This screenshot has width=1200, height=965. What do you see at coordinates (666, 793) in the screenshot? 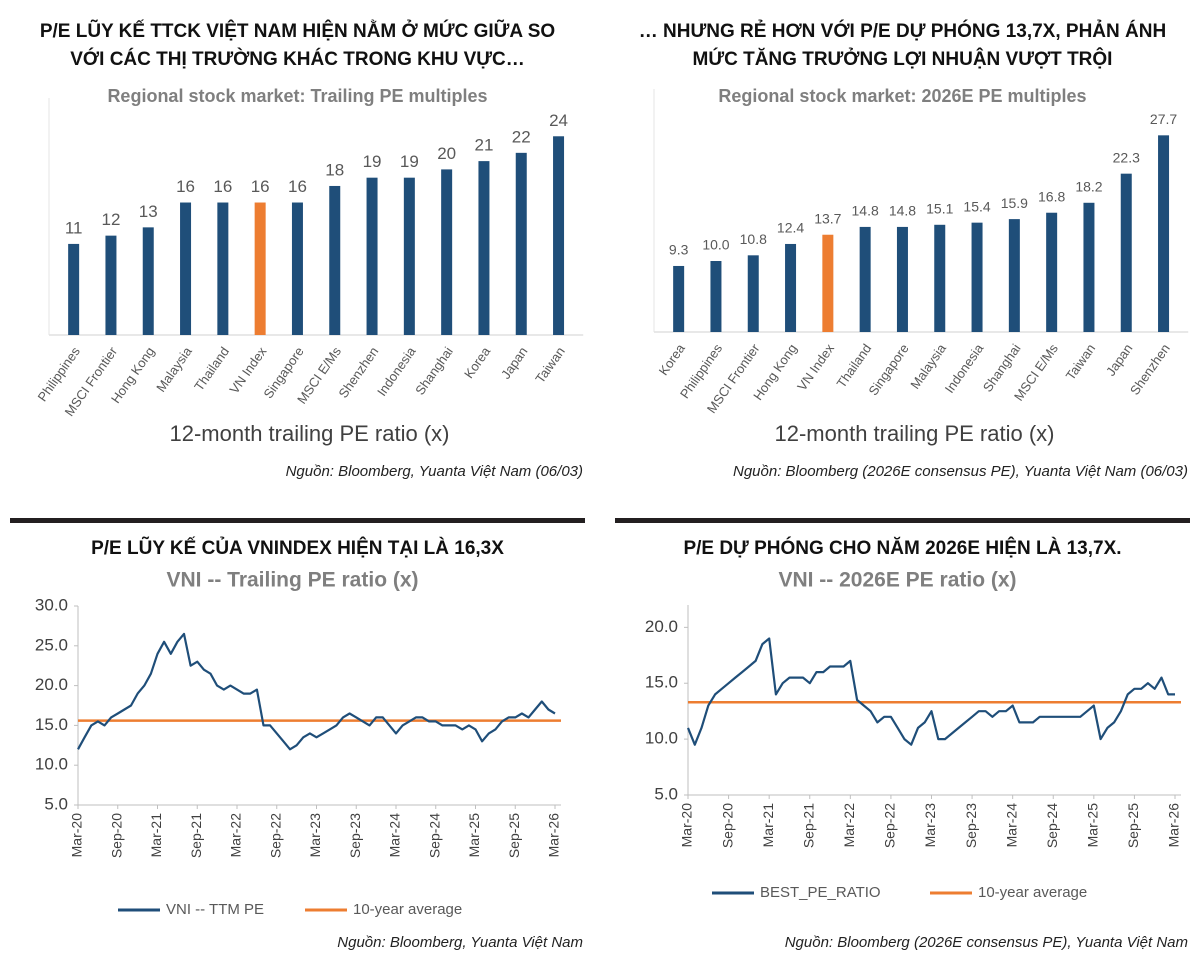
I see `y-tick-label: 5.0` at bounding box center [666, 793].